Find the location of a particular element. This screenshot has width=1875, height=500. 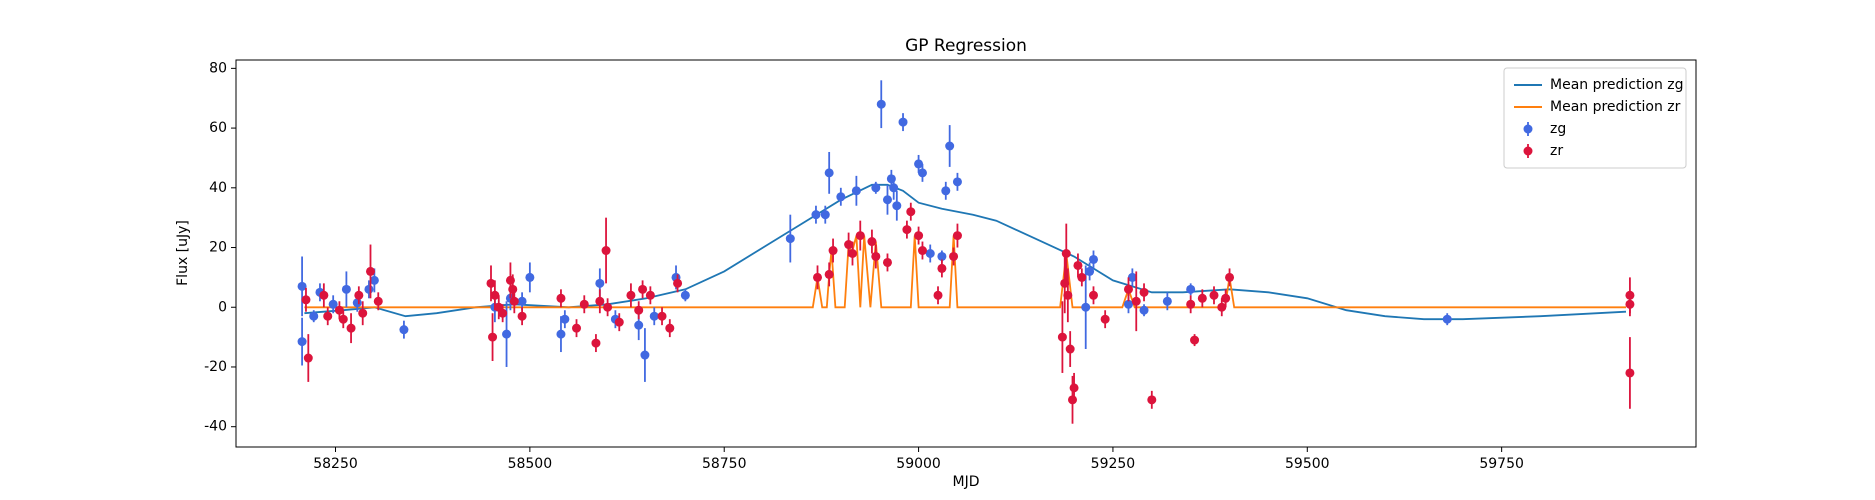

legend-label: Mean prediction zg is located at coordinates (1617, 85).